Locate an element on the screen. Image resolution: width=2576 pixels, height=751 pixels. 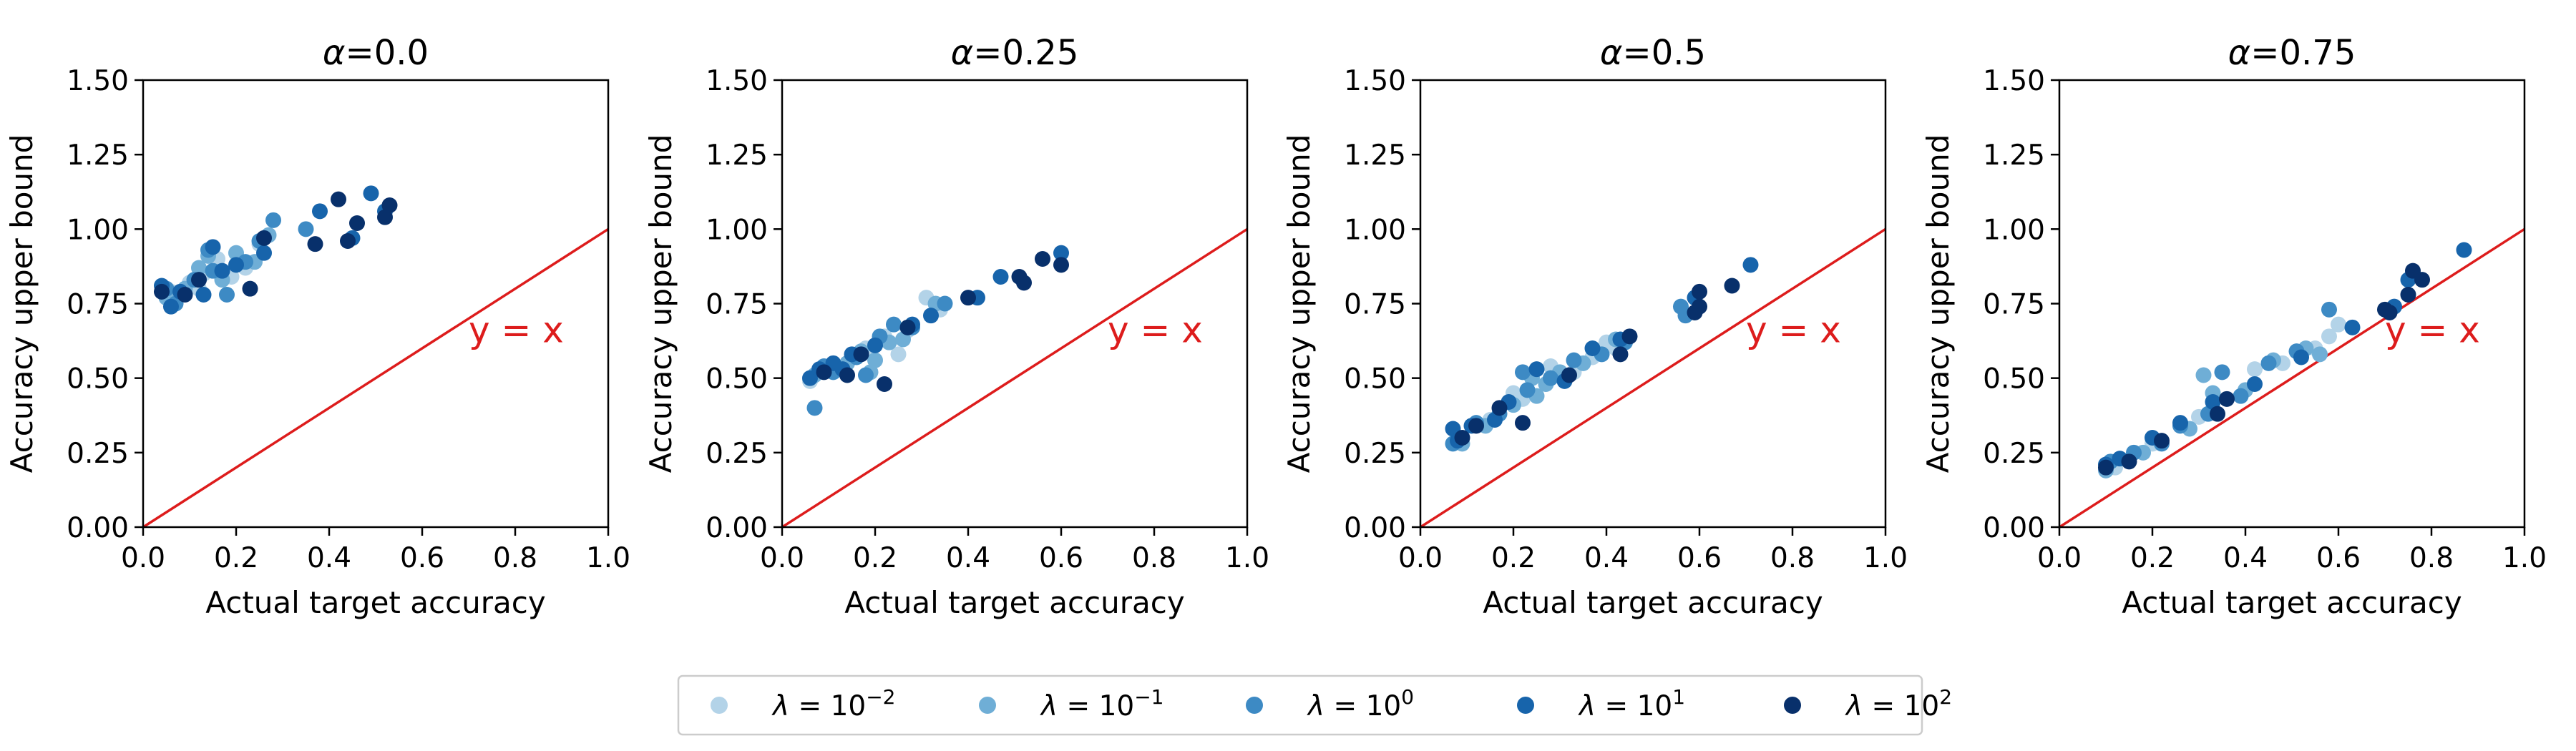
legend-entry: λ = 10−1 is located at coordinates (1071, 703).